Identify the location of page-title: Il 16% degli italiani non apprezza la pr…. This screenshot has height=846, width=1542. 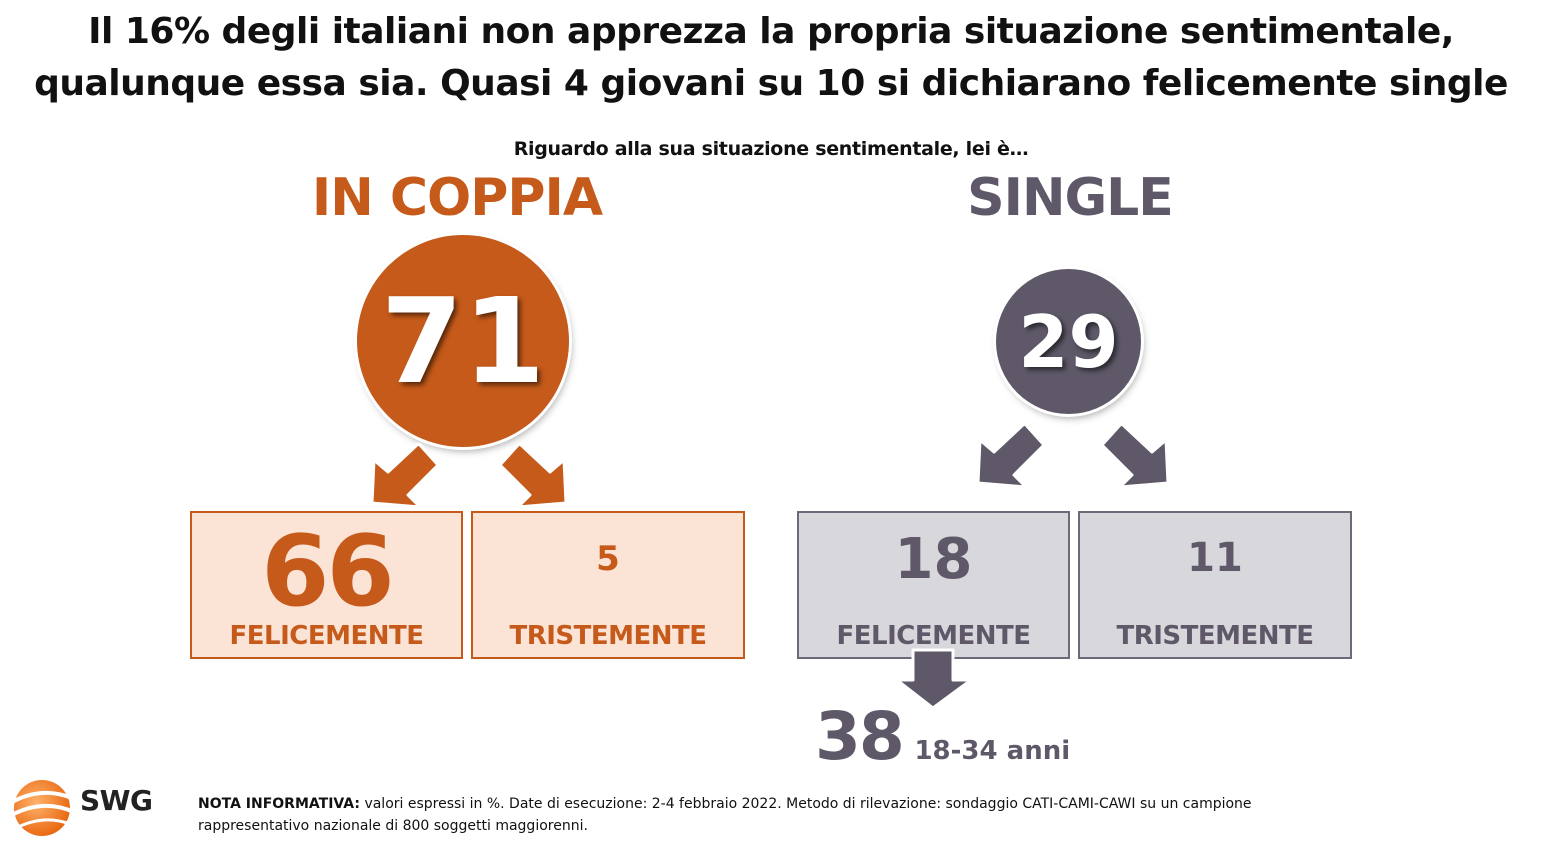
(771, 58).